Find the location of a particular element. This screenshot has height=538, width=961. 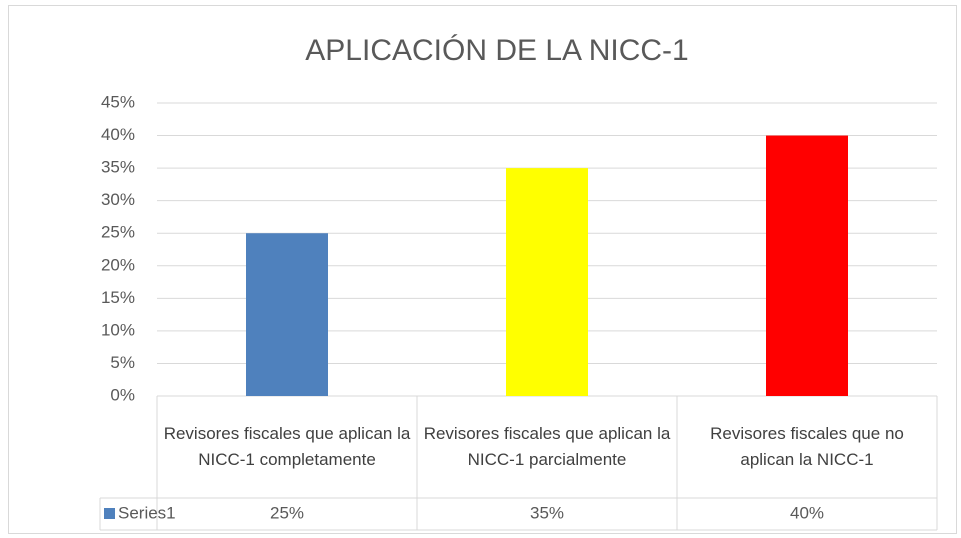

legend-swatch is located at coordinates (109, 513).